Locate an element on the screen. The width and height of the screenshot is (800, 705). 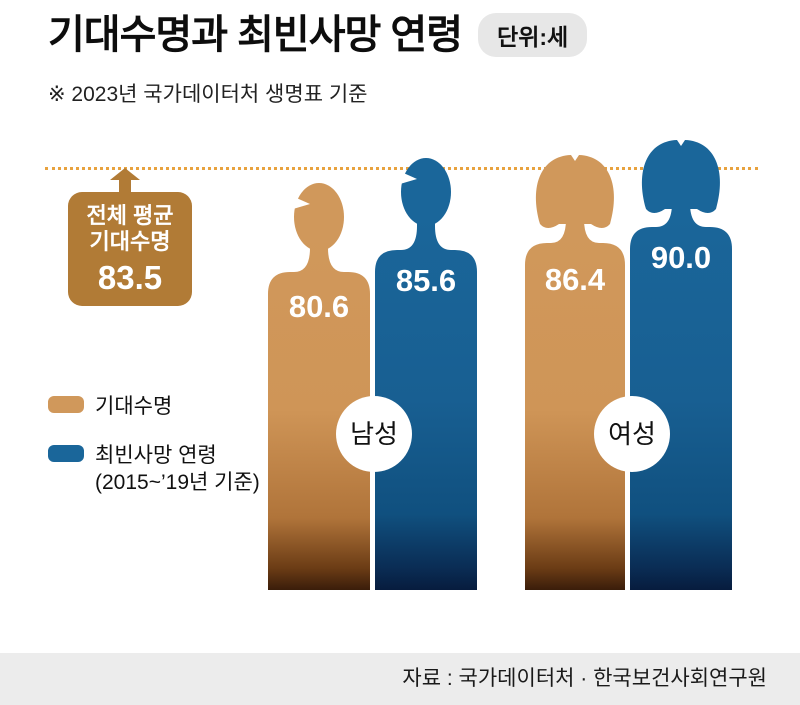
legend-item-modal-age: 최빈사망 연령 (2015~’19년 기준) is located at coordinates (154, 469).